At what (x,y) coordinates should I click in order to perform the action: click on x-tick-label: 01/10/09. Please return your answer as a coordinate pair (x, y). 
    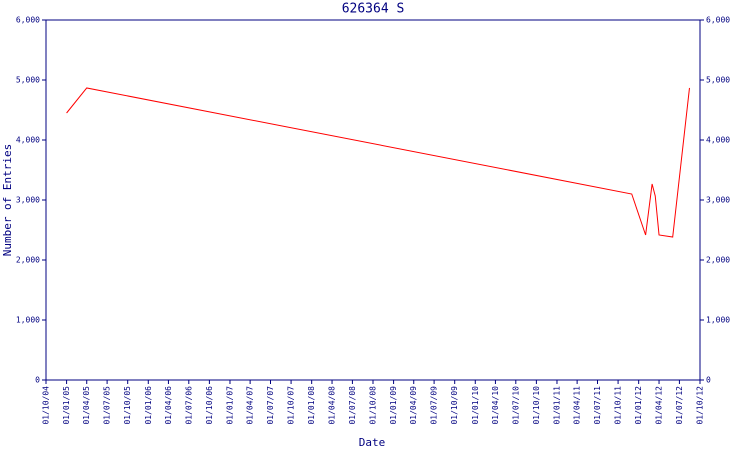
    Looking at the image, I should click on (454, 405).